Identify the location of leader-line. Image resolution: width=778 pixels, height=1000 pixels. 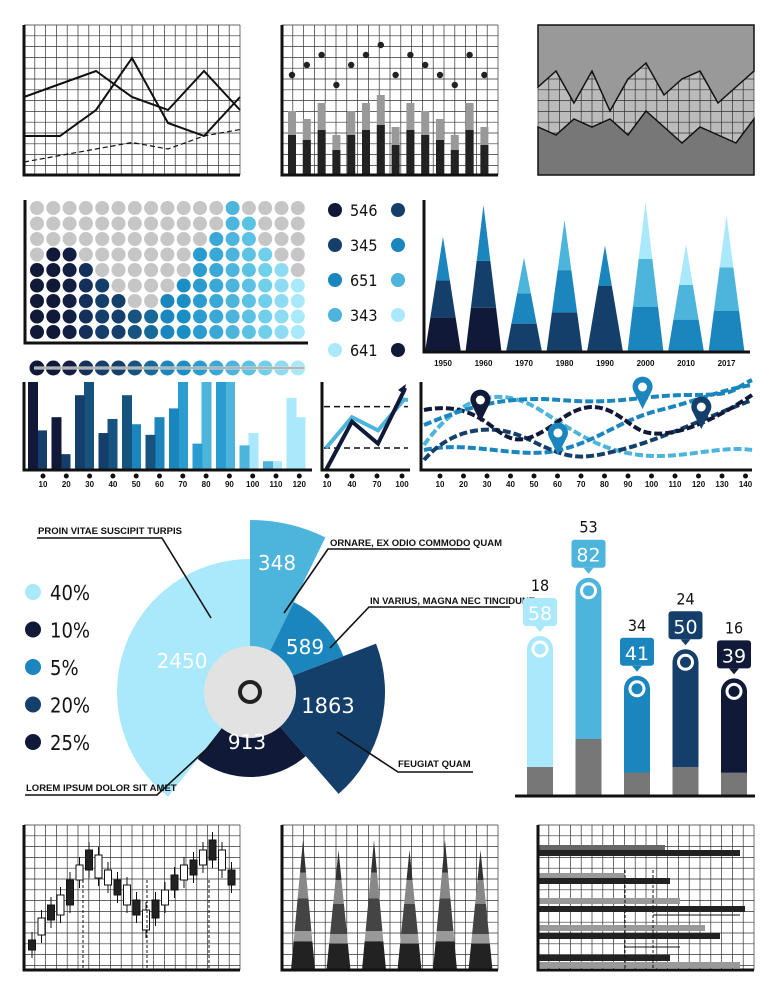
(404, 752).